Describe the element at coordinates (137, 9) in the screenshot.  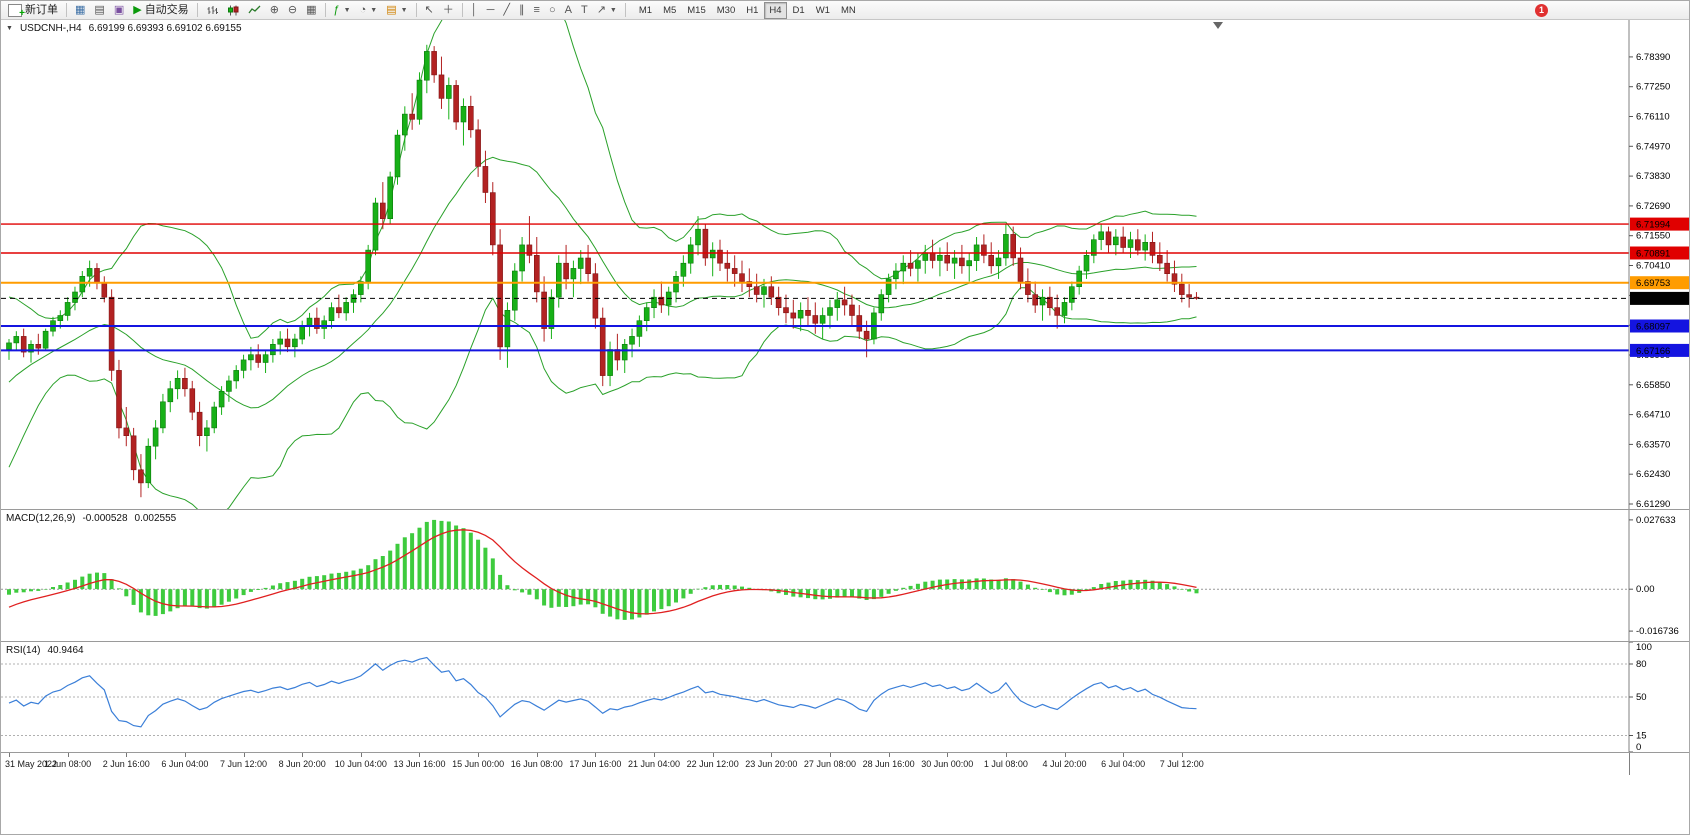
I see `auto-trading-icon: ▶` at that location.